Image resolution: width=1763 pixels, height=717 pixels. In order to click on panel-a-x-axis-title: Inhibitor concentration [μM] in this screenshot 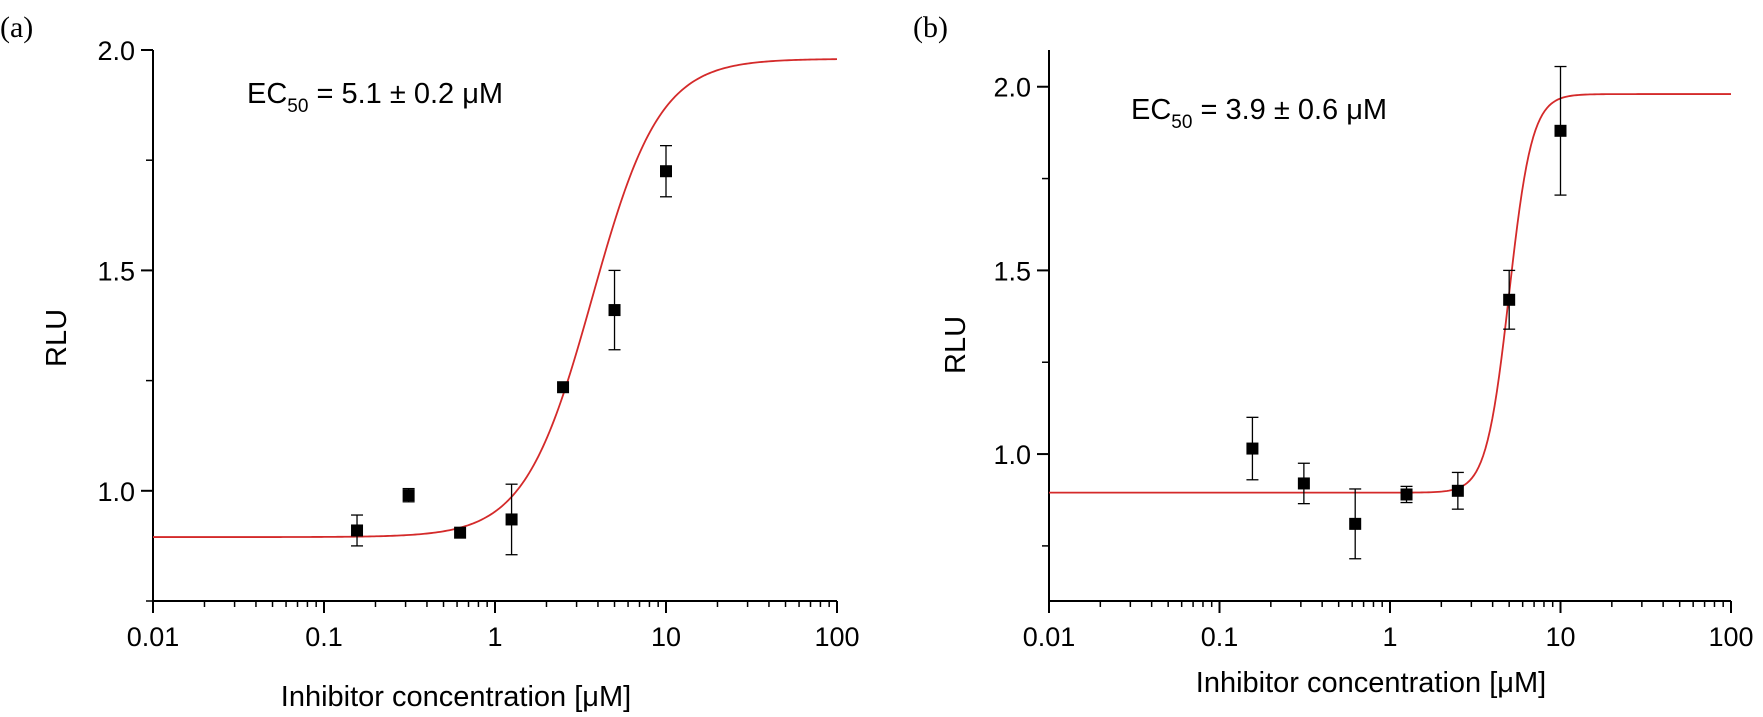, I will do `click(456, 697)`.